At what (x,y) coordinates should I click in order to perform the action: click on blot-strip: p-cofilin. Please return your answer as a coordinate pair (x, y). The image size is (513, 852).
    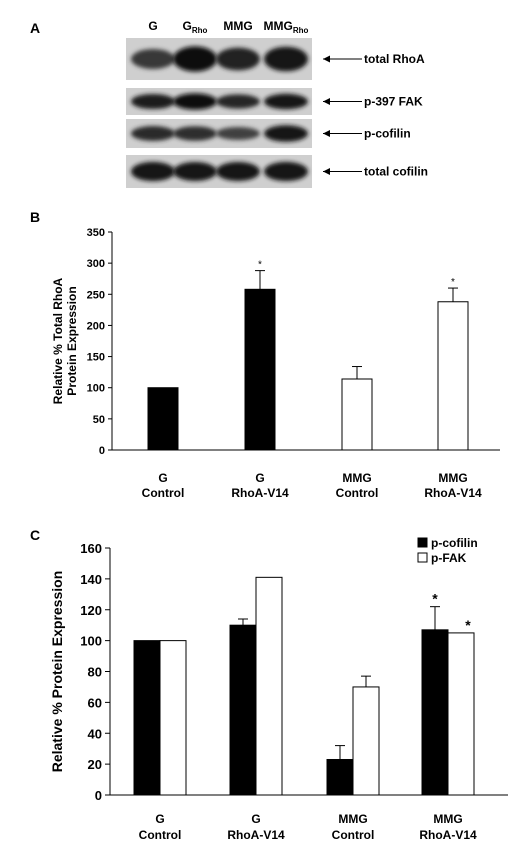
    Looking at the image, I should click on (268, 133).